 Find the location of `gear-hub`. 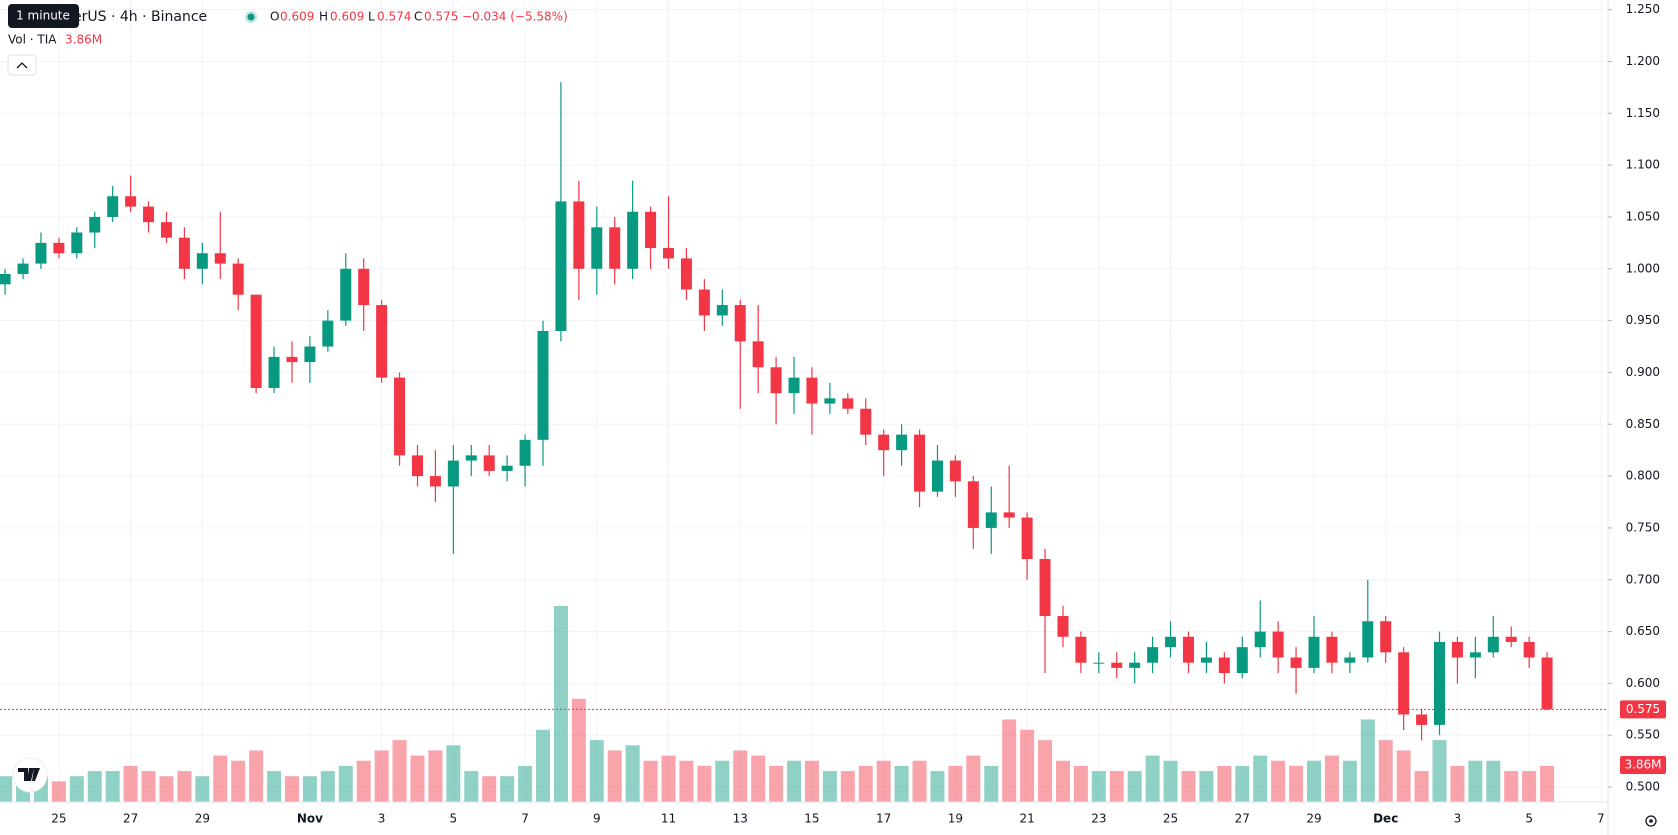

gear-hub is located at coordinates (1651, 821).